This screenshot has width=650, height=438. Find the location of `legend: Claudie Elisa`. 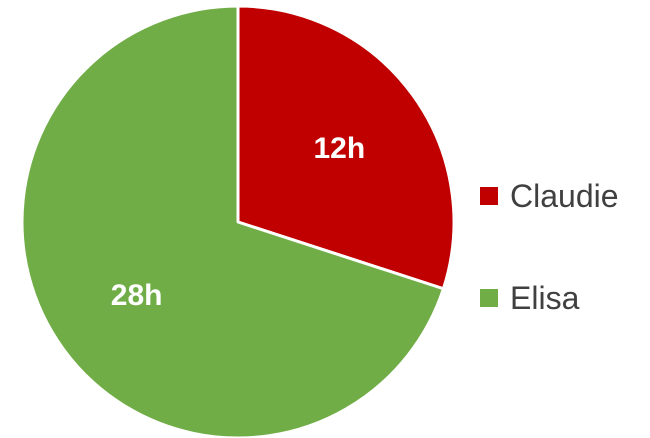

legend: Claudie Elisa is located at coordinates (549, 247).